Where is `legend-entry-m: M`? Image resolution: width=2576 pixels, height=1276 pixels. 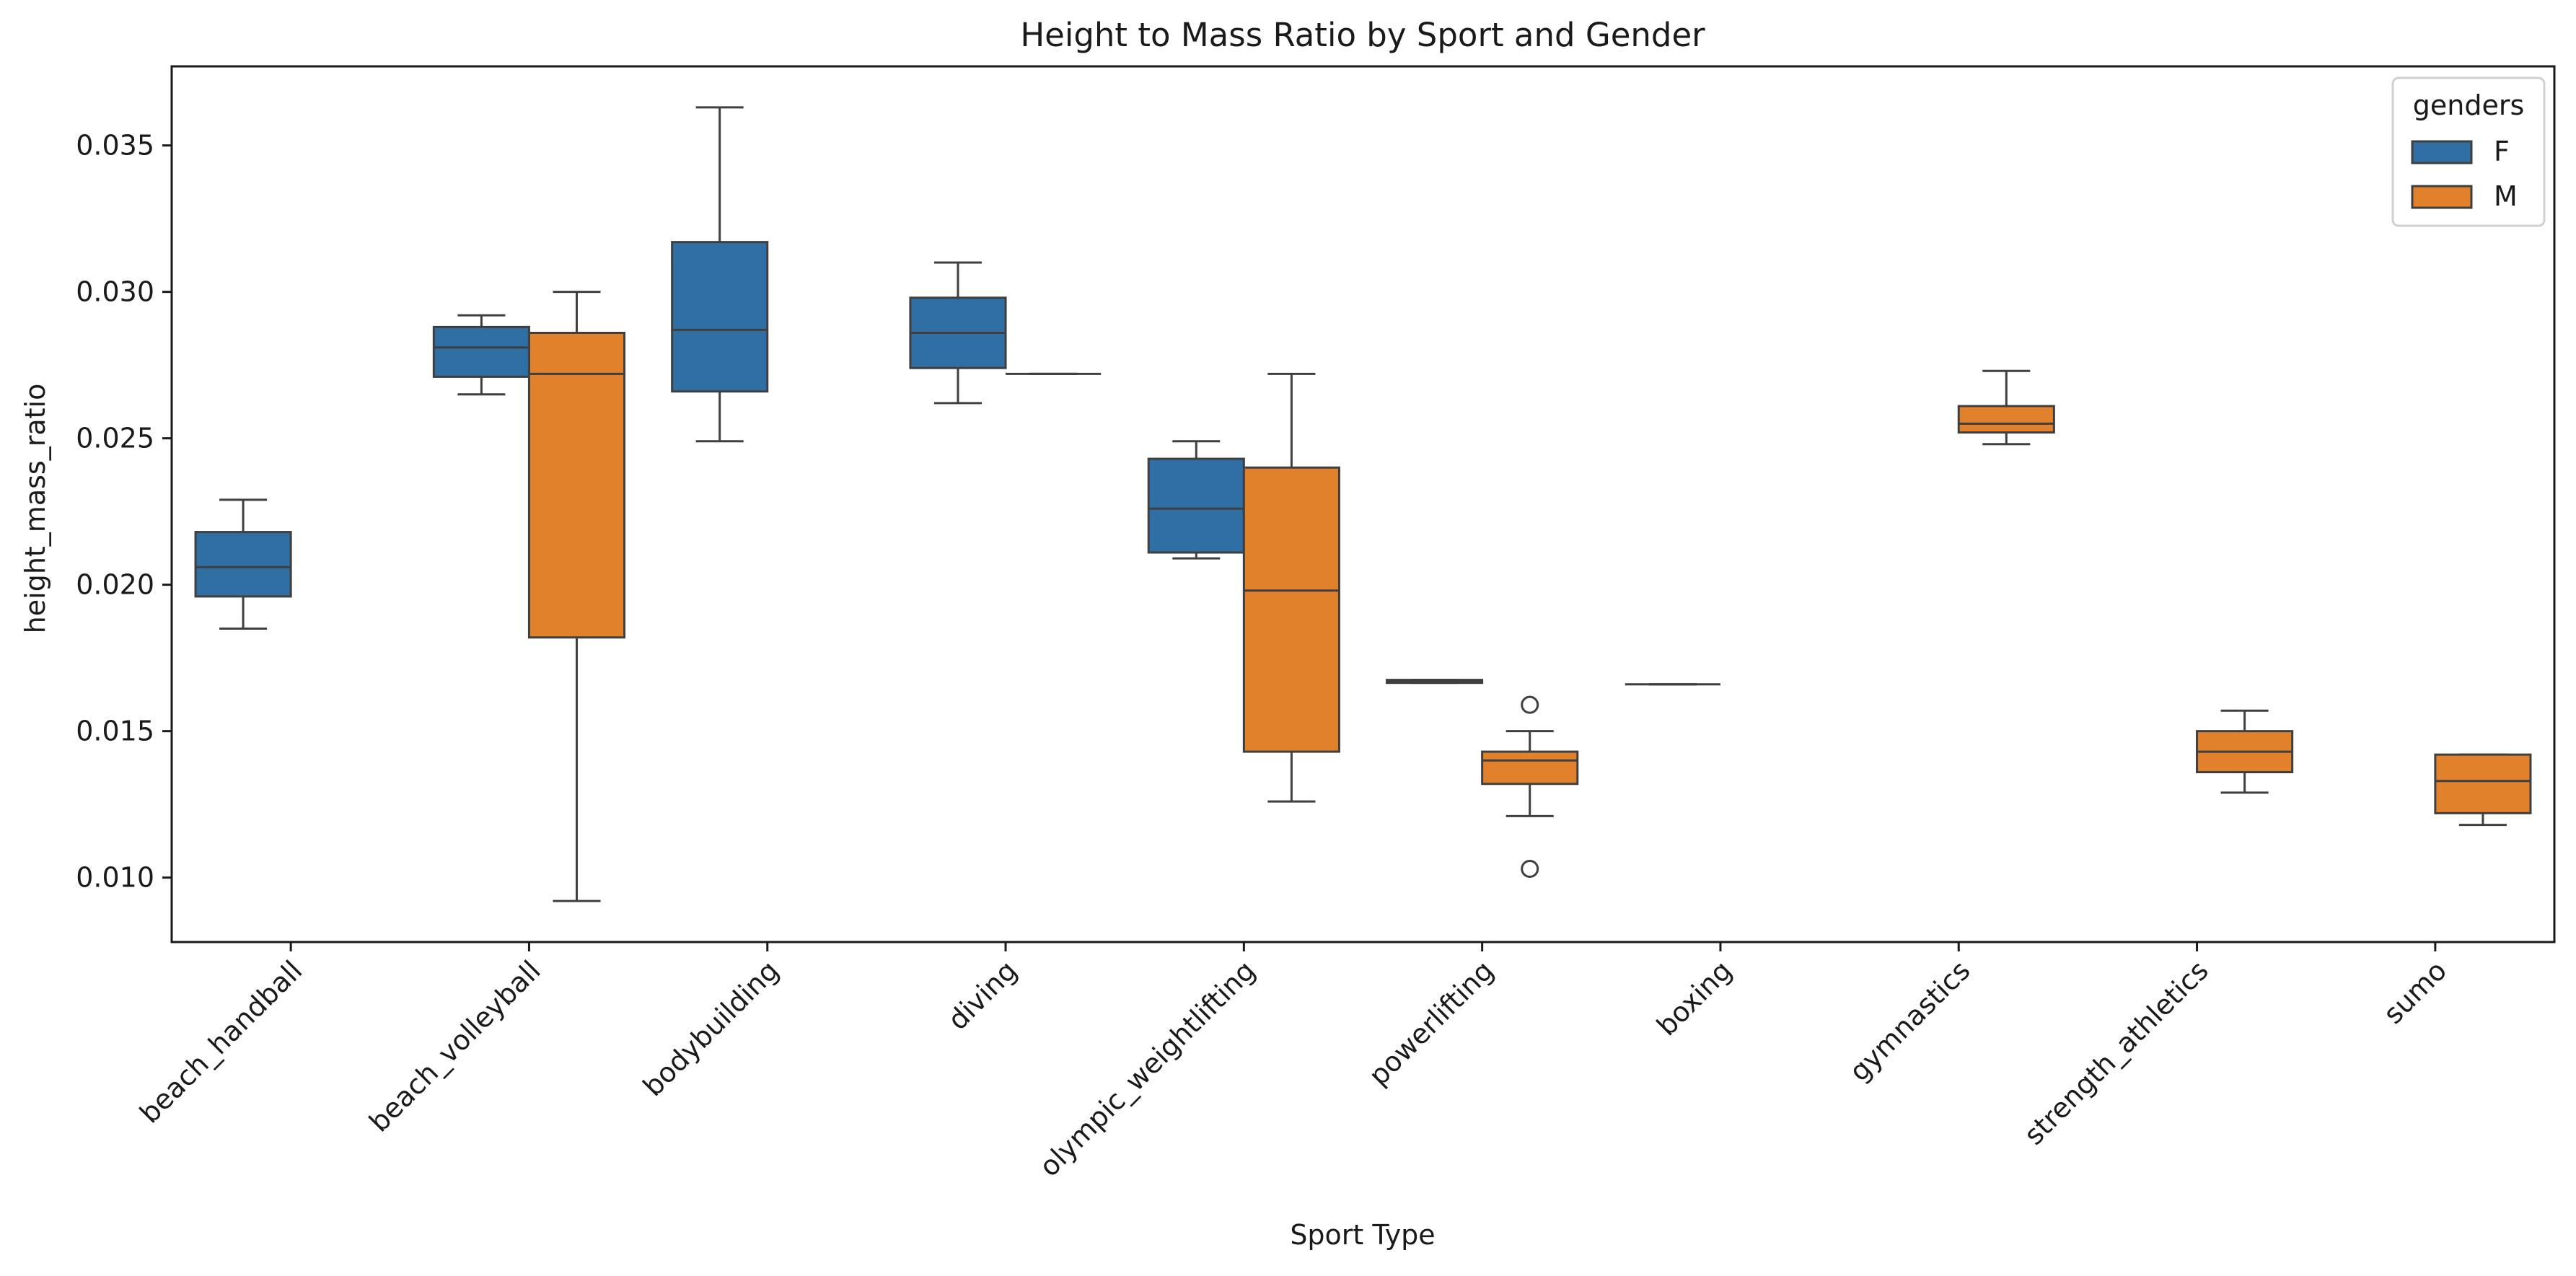 legend-entry-m: M is located at coordinates (2506, 196).